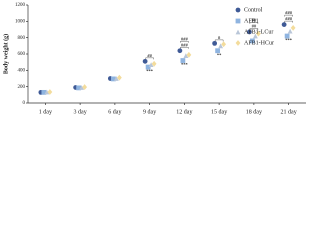 Image resolution: width=320 pixels, height=240 pixels. I want to click on y-axis-label: Body weight (g), so click(5, 54).